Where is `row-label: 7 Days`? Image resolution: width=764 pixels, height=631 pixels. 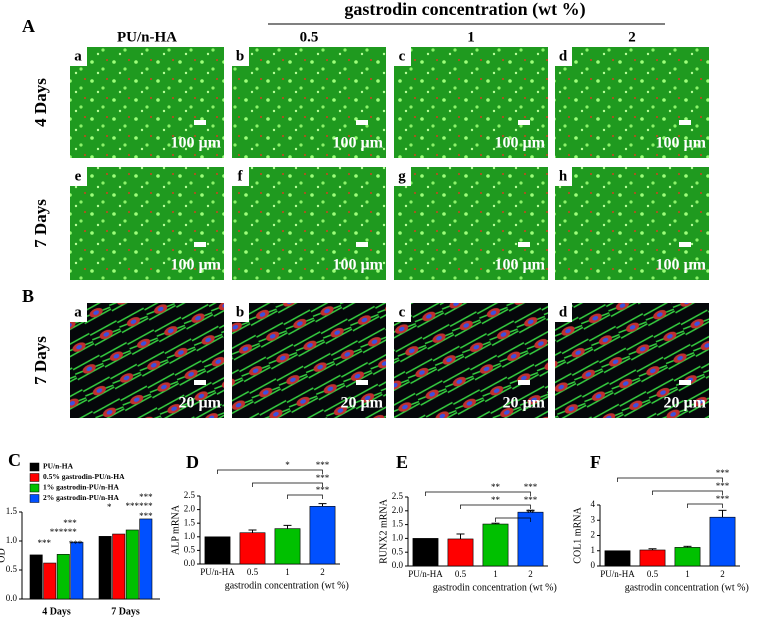
row-label: 7 Days is located at coordinates (40, 360).